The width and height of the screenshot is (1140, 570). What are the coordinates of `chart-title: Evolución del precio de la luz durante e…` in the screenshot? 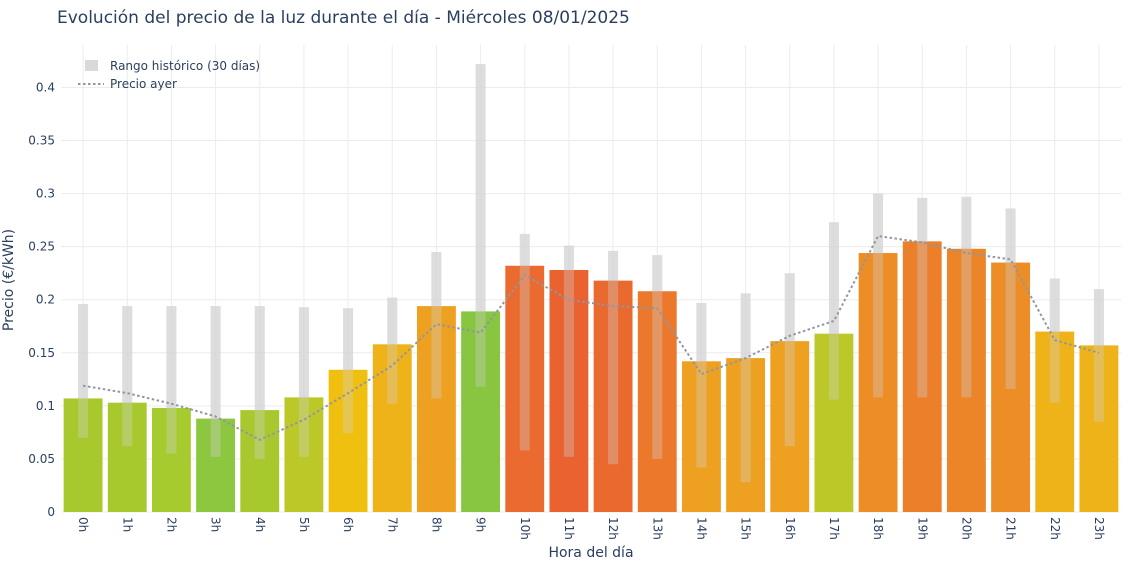 It's located at (343, 18).